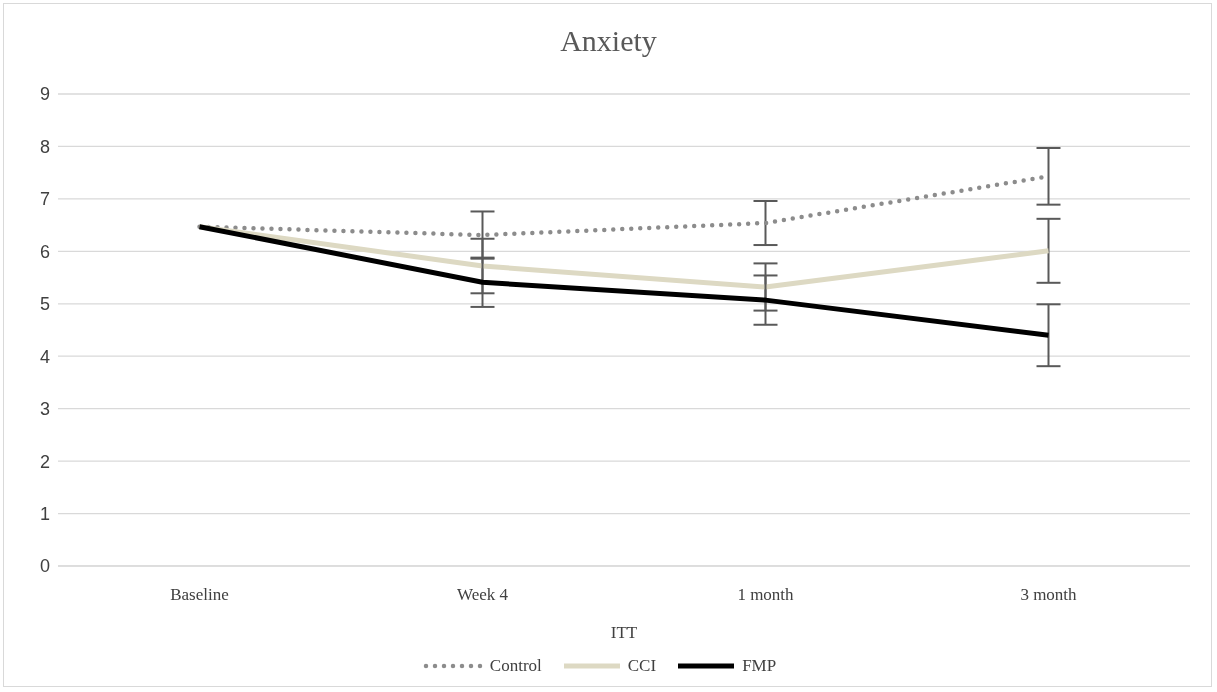 This screenshot has width=1217, height=692. I want to click on y-tick-label: 3, so click(44, 409).